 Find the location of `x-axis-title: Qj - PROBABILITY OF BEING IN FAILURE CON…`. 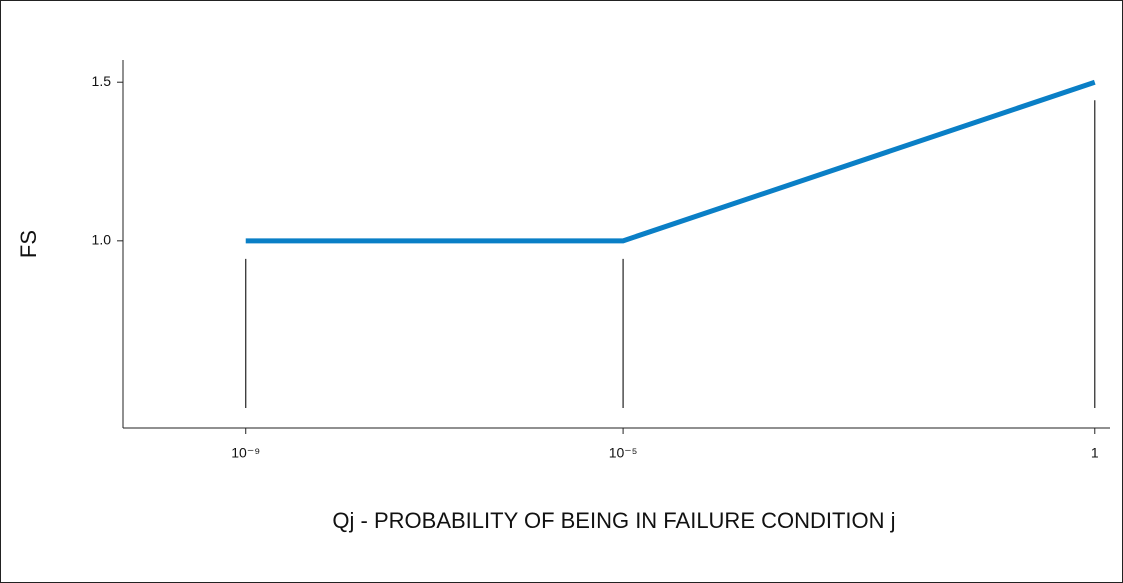

x-axis-title: Qj - PROBABILITY OF BEING IN FAILURE CON… is located at coordinates (613, 520).